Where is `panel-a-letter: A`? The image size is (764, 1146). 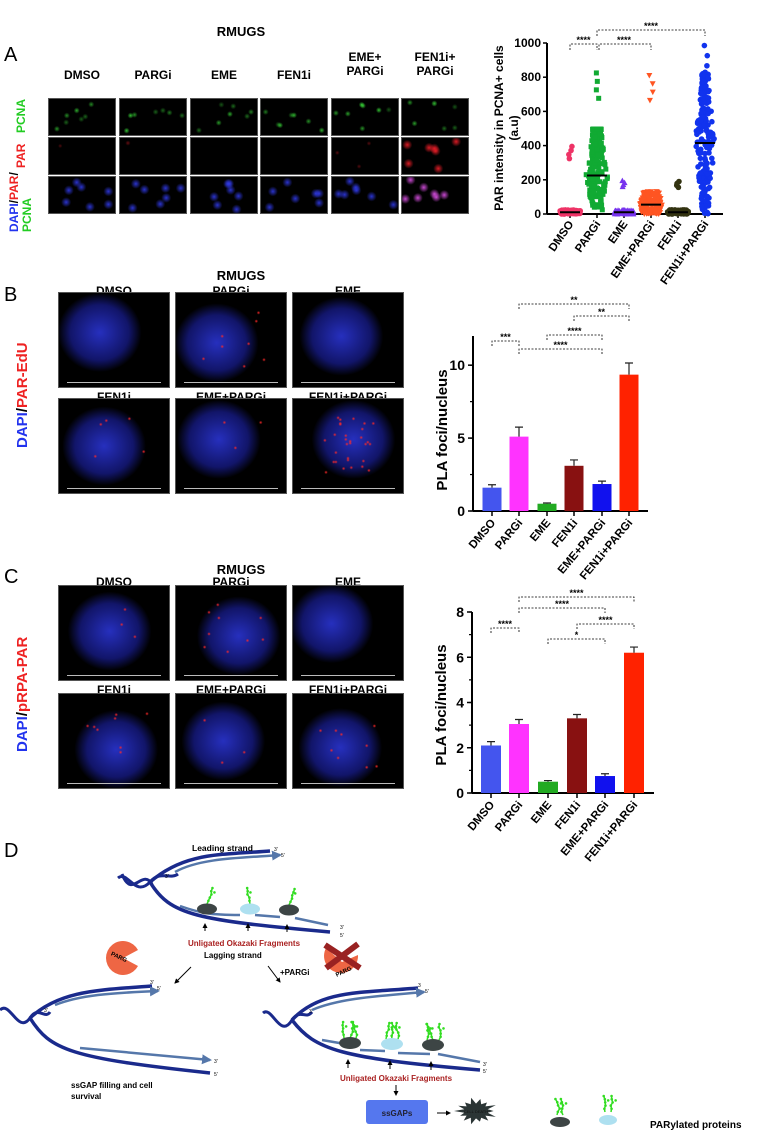 panel-a-letter: A is located at coordinates (11, 55).